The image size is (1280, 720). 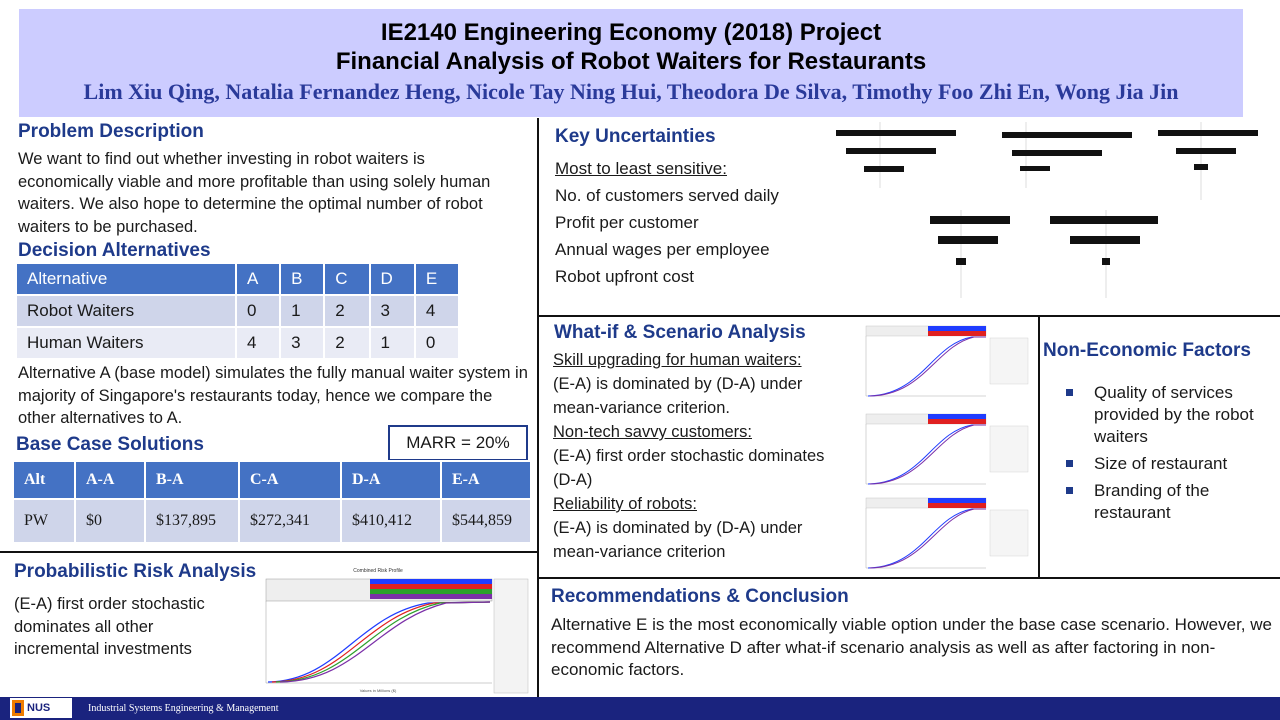 What do you see at coordinates (635, 136) in the screenshot?
I see `uncertainties-title: Key Uncertainties` at bounding box center [635, 136].